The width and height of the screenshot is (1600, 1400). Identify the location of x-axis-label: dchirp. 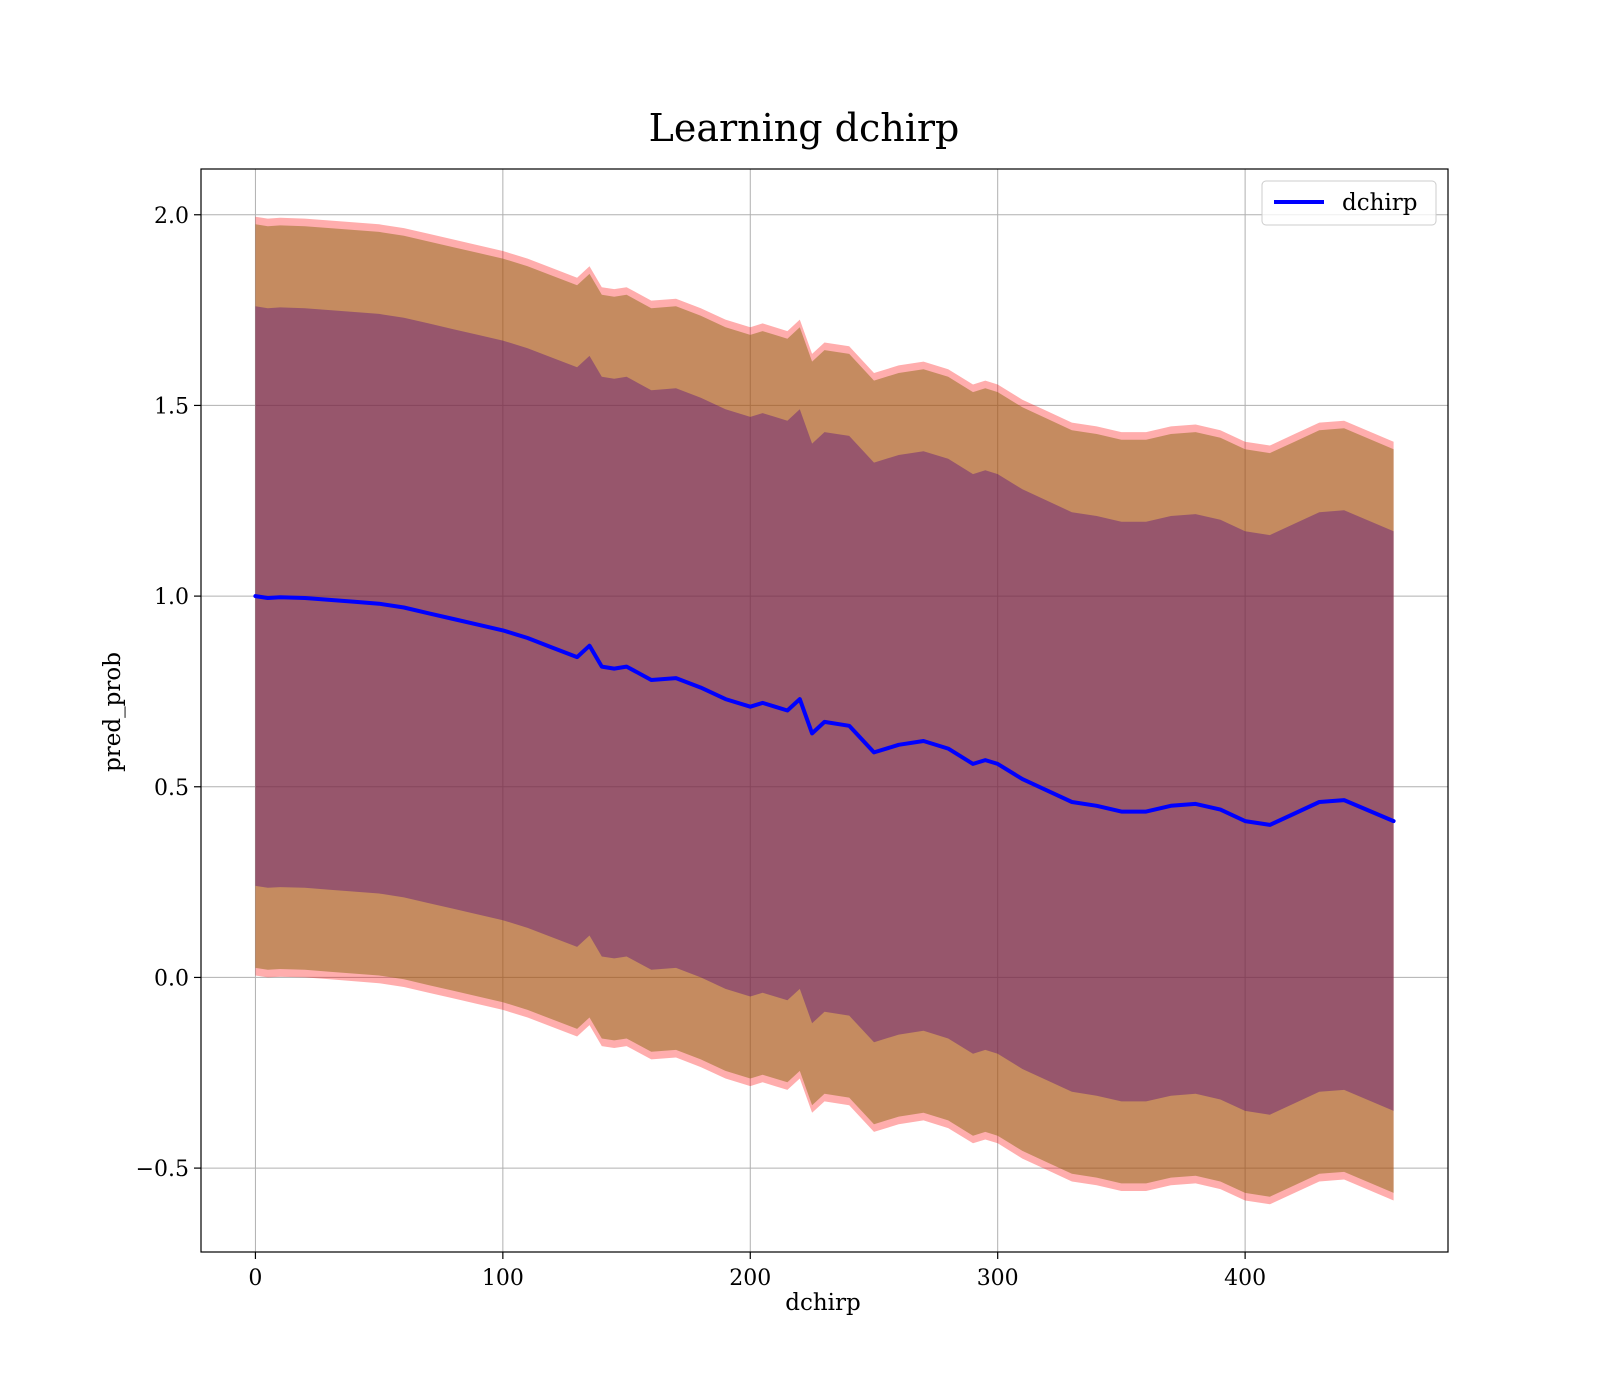
(823, 1303).